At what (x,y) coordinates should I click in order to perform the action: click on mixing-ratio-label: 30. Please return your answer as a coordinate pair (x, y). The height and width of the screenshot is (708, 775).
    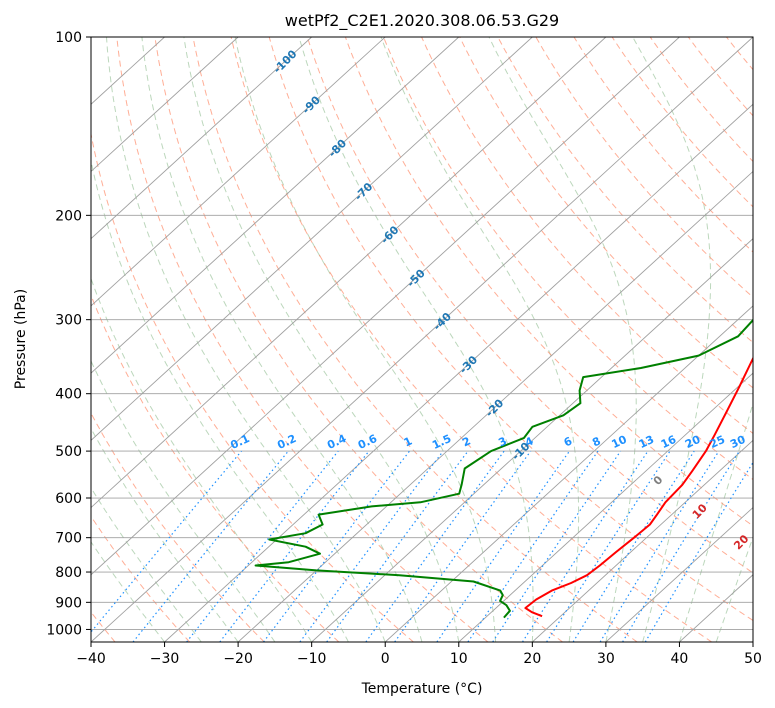
    Looking at the image, I should click on (738, 442).